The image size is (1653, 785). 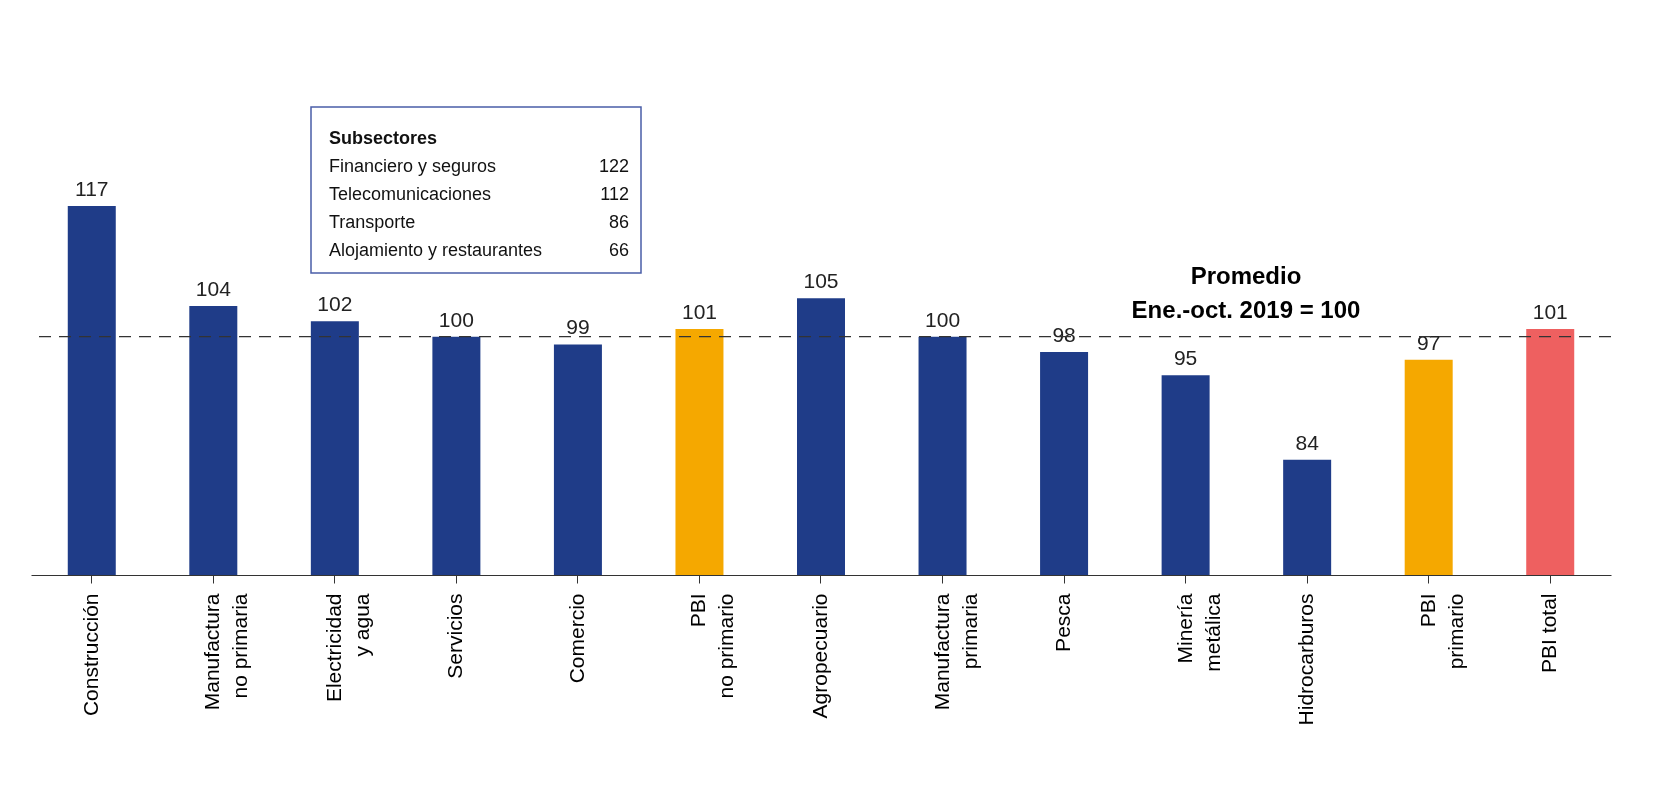 What do you see at coordinates (1063, 622) in the screenshot?
I see `x-tick-label: Pesca` at bounding box center [1063, 622].